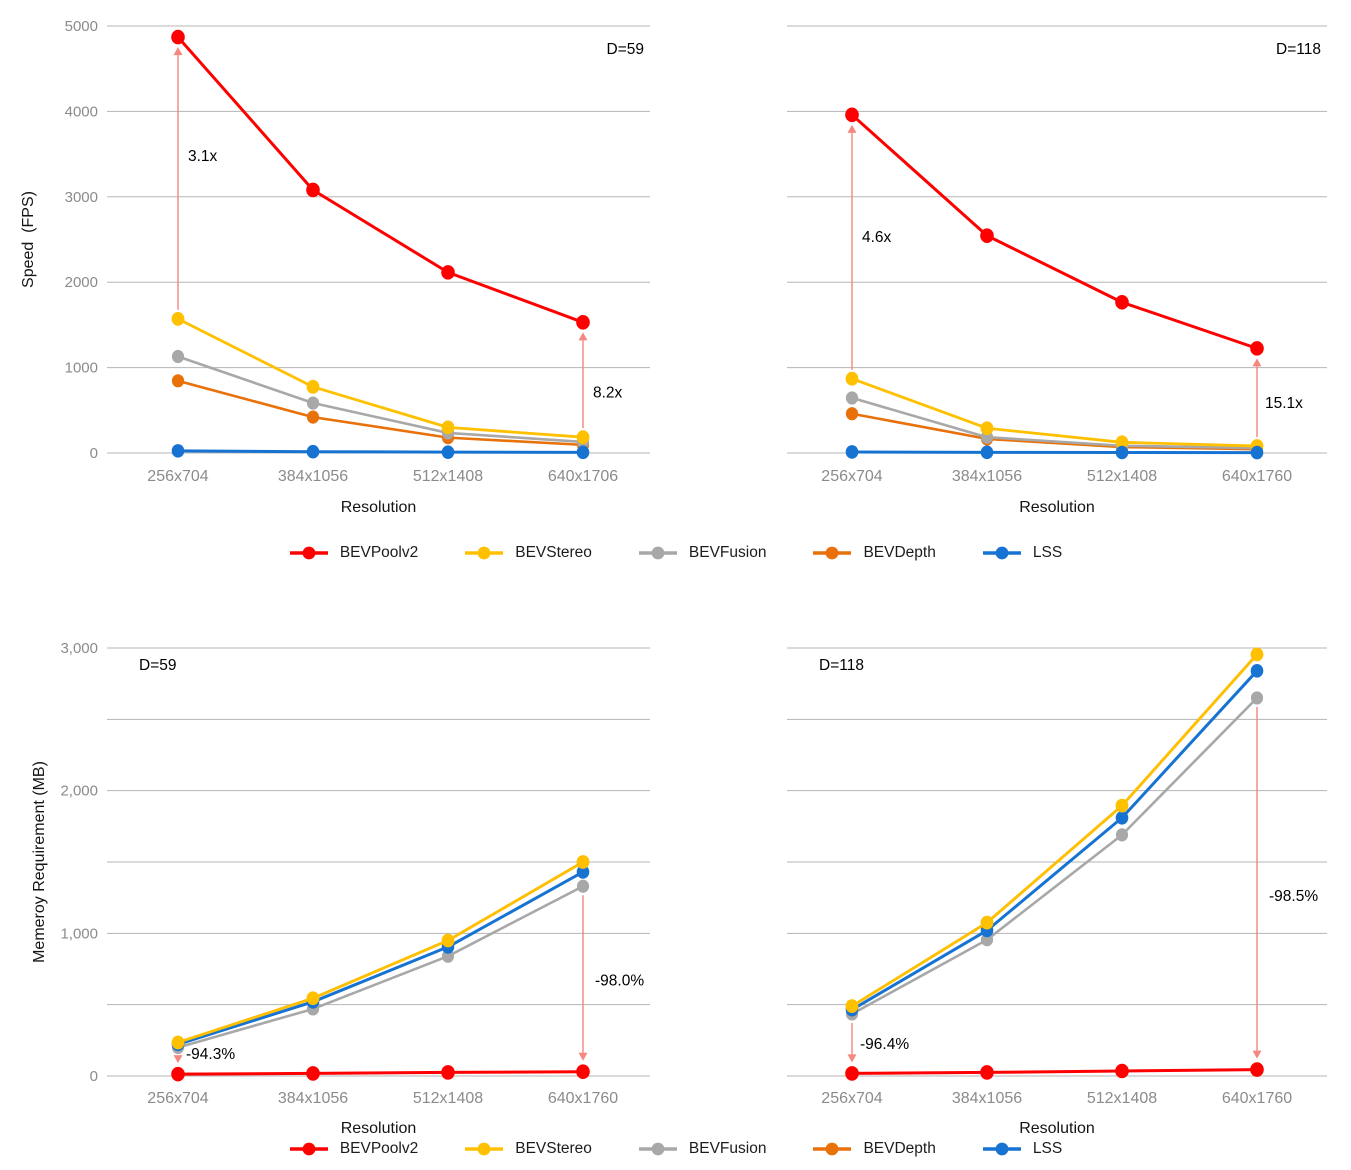 This screenshot has width=1351, height=1170. I want to click on legend-label: BEVPoolv2, so click(379, 552).